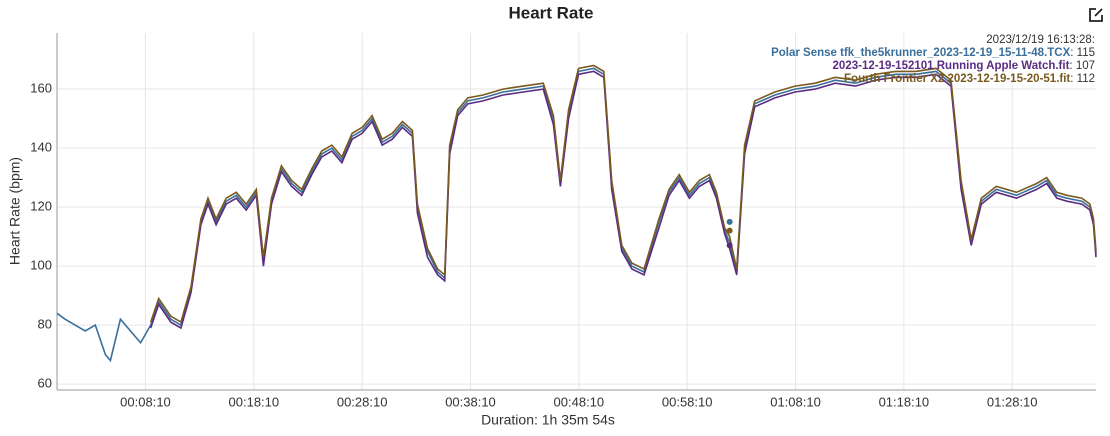 The image size is (1110, 436). I want to click on x-tick-label: 00:38:10, so click(470, 401).